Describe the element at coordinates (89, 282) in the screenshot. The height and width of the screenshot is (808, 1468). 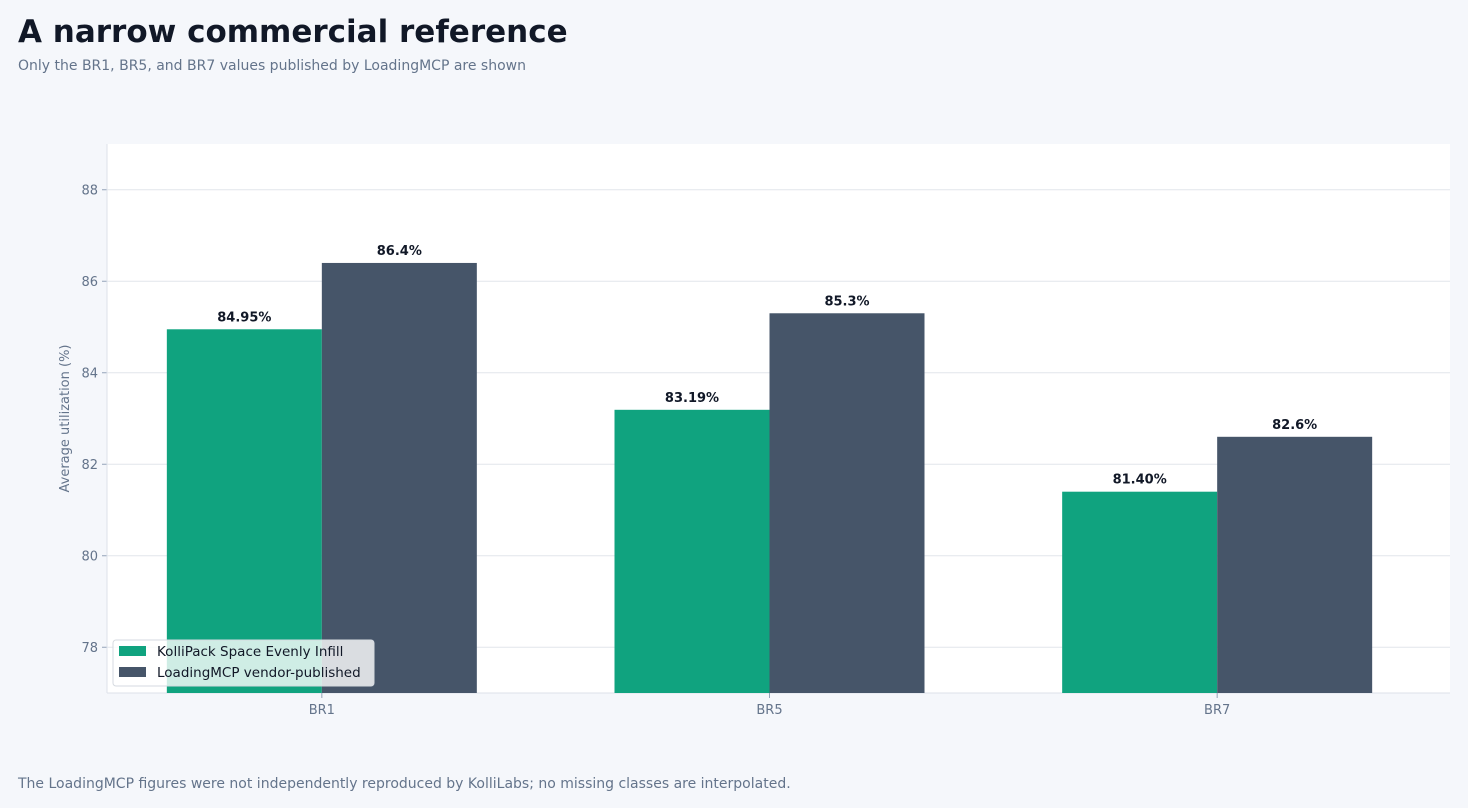
I see `y-tick-label: 86` at that location.